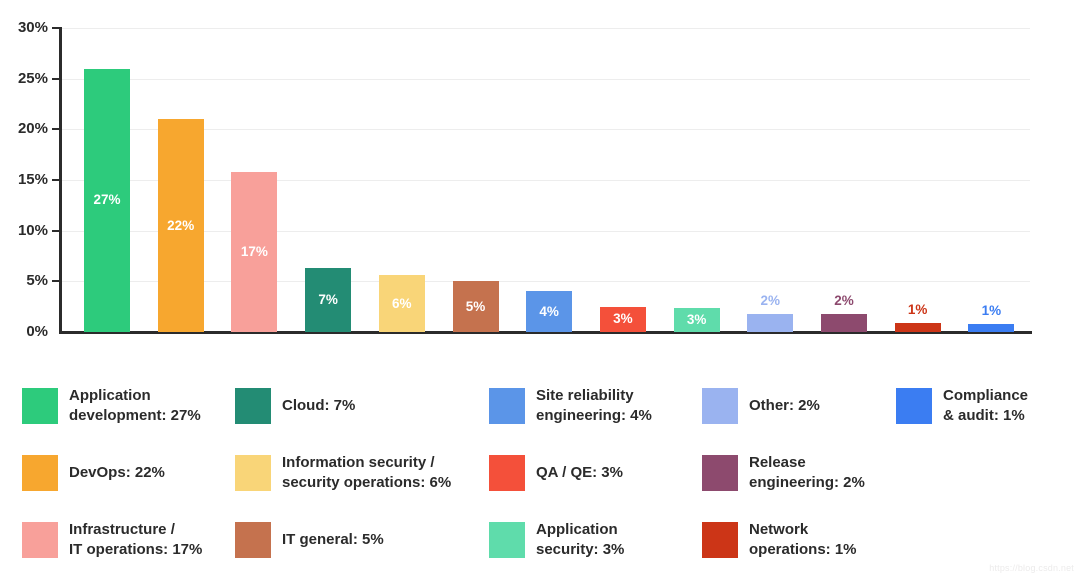  Describe the element at coordinates (32, 78) in the screenshot. I see `y-axis-tick-label: 25%` at that location.